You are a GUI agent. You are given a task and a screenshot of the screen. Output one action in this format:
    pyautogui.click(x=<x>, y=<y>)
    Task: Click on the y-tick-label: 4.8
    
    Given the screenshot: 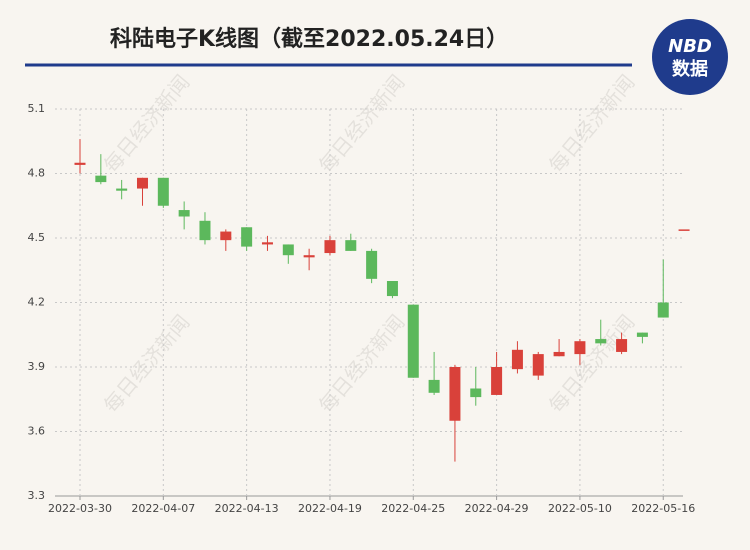 What is the action you would take?
    pyautogui.click(x=37, y=173)
    